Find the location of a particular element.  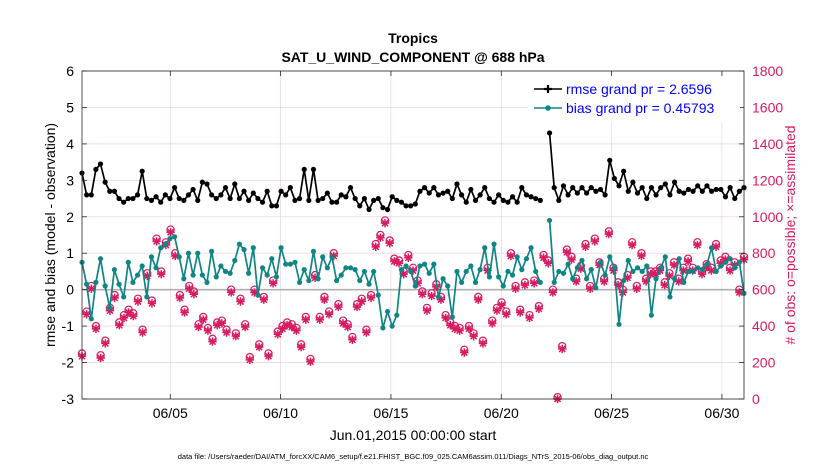

y2-tick-label: 1600 is located at coordinates (767, 107).